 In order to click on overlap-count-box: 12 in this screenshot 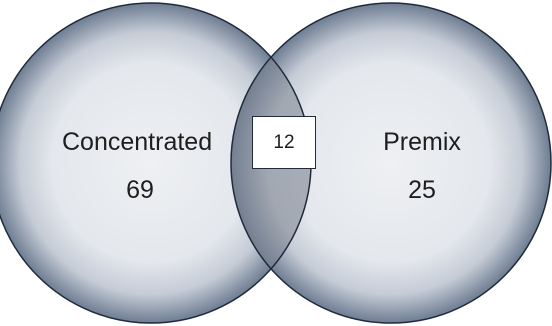, I will do `click(284, 142)`.